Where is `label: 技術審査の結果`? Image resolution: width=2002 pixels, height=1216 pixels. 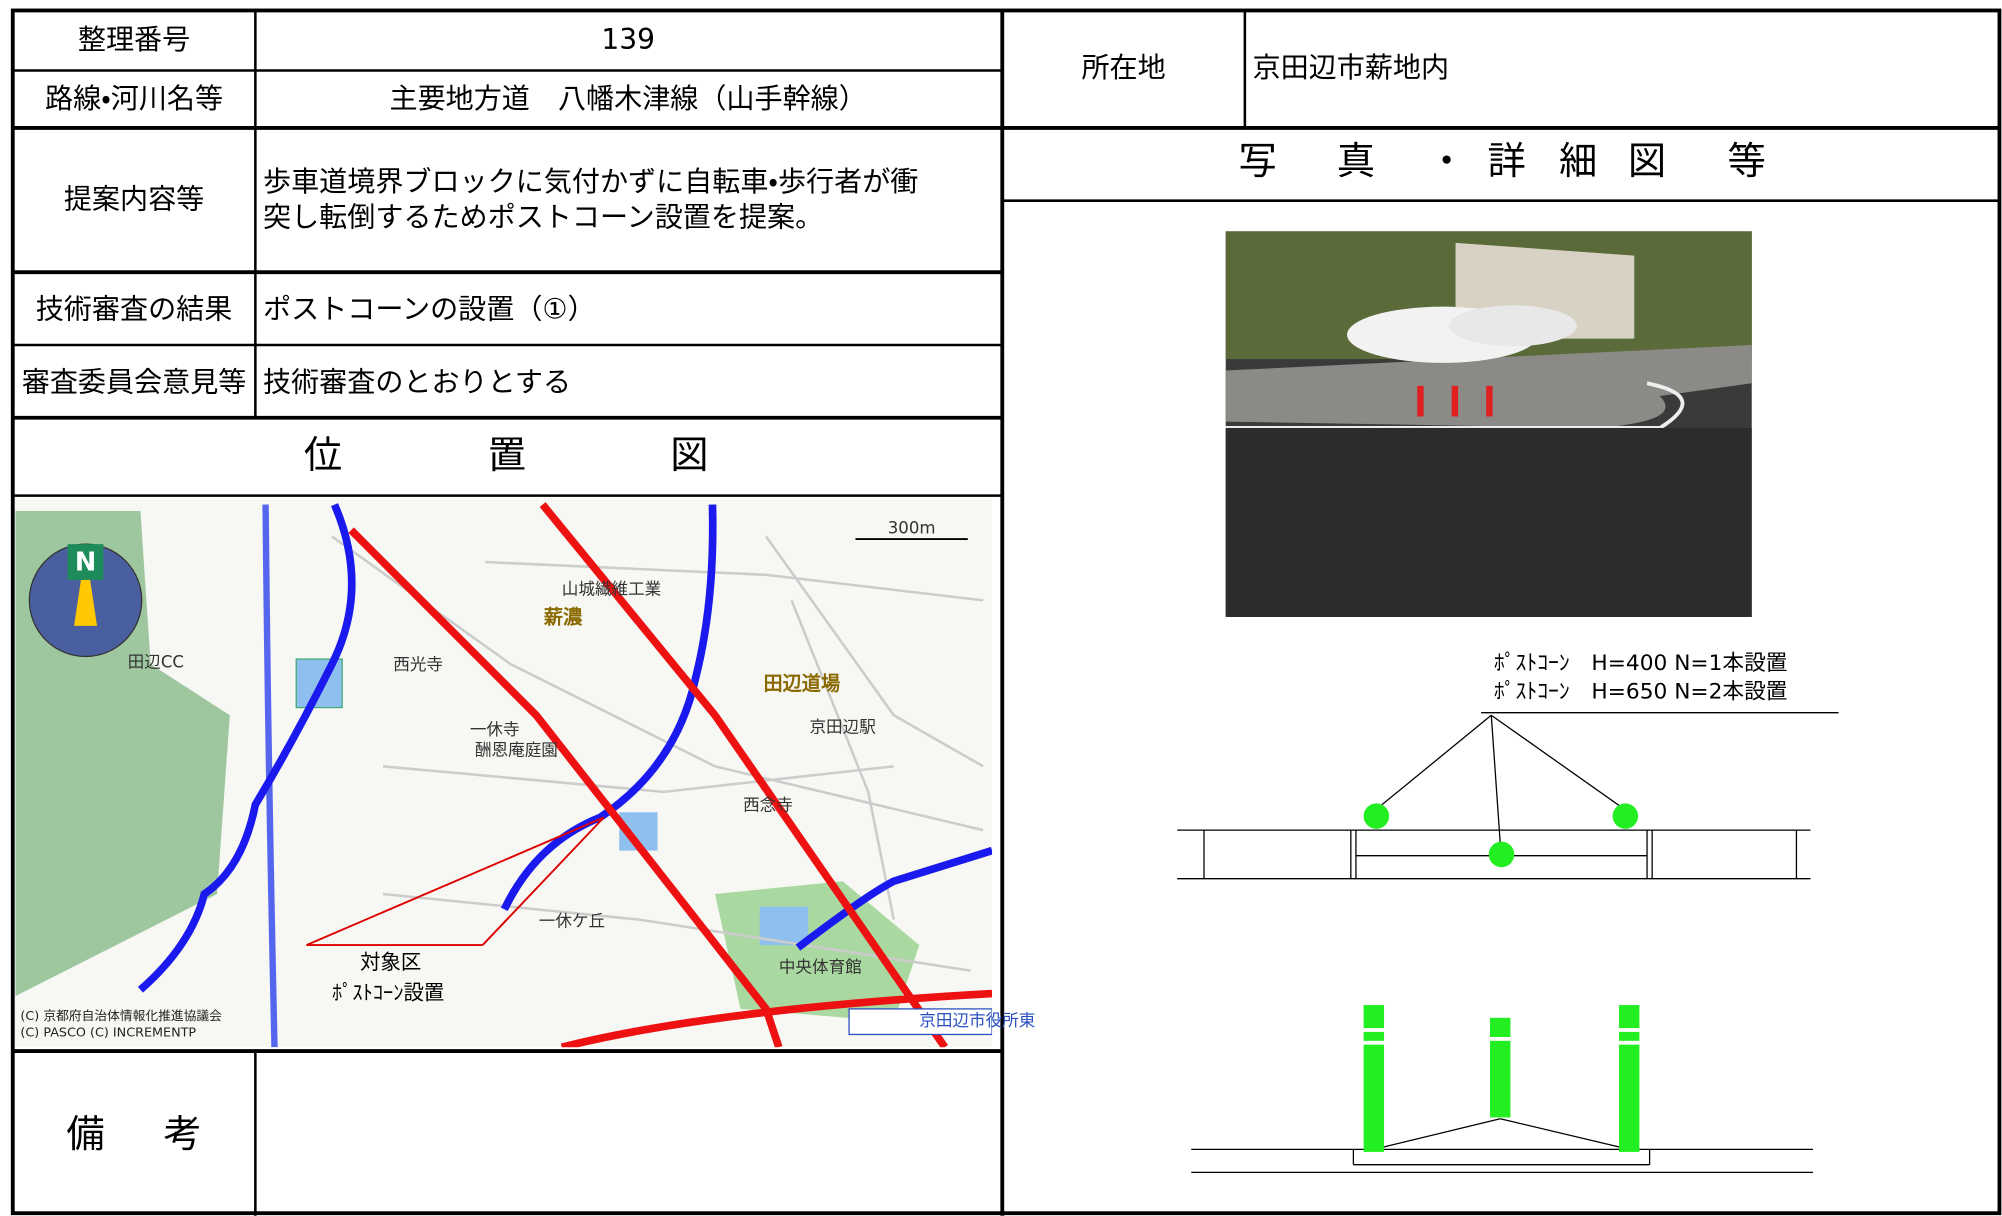 label: 技術審査の結果 is located at coordinates (134, 309).